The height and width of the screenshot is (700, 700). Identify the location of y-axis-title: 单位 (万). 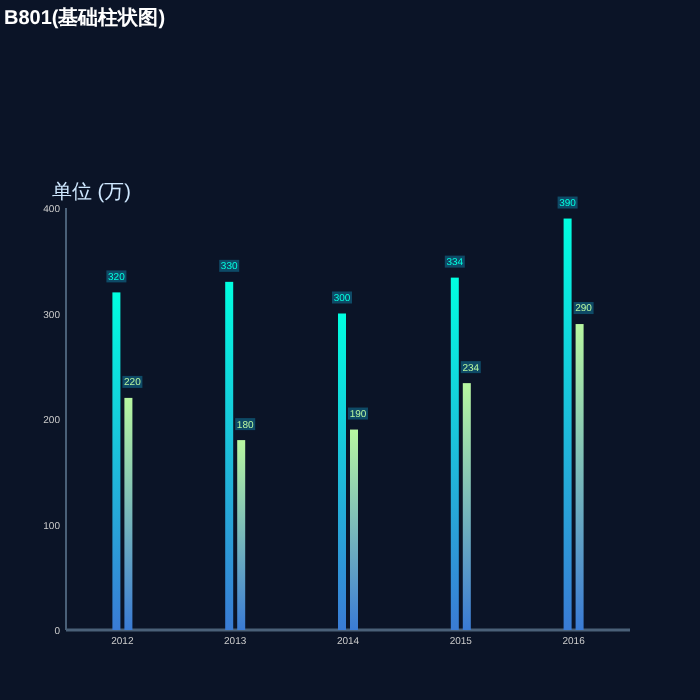
(91, 192).